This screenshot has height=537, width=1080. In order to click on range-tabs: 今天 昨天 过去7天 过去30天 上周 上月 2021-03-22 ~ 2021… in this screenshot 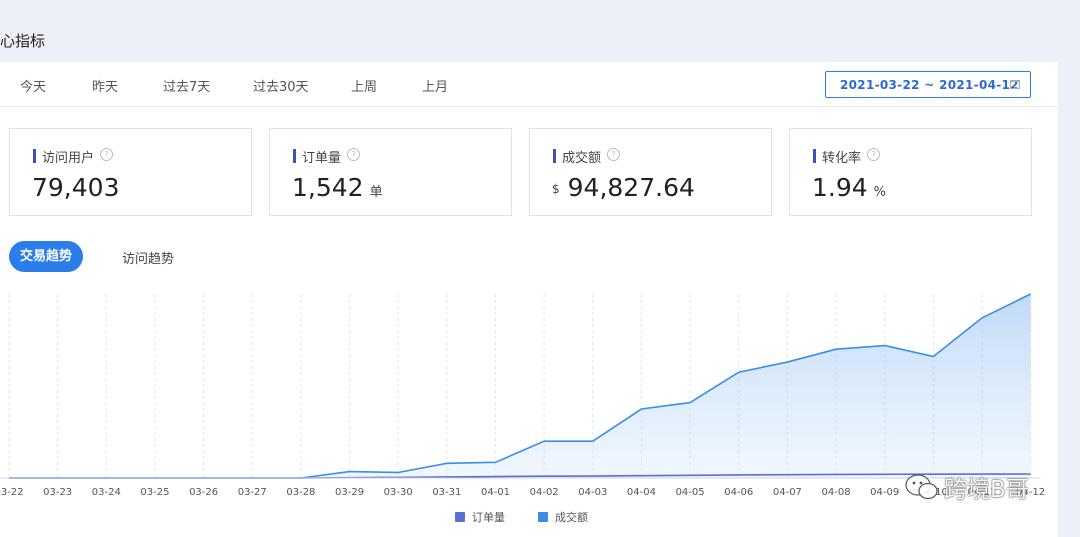, I will do `click(529, 84)`.